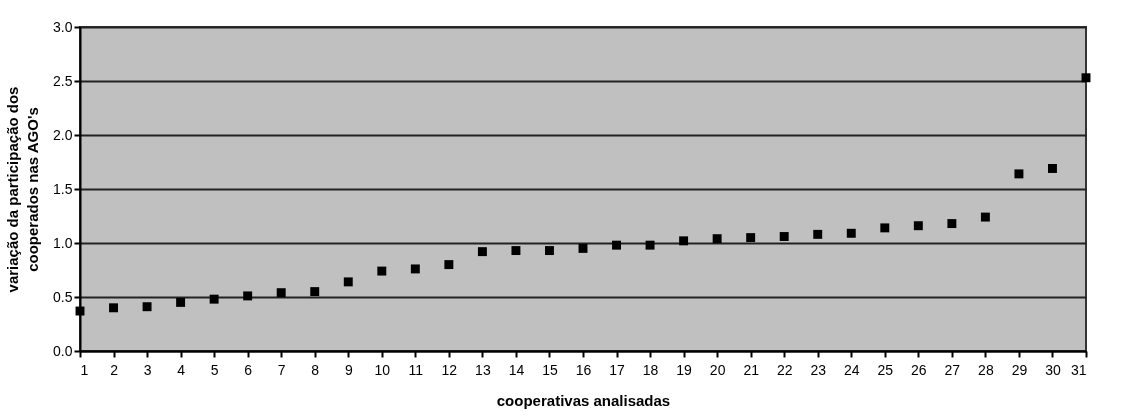 This screenshot has height=420, width=1128. Describe the element at coordinates (214, 369) in the screenshot. I see `x-tick-label: 5` at that location.